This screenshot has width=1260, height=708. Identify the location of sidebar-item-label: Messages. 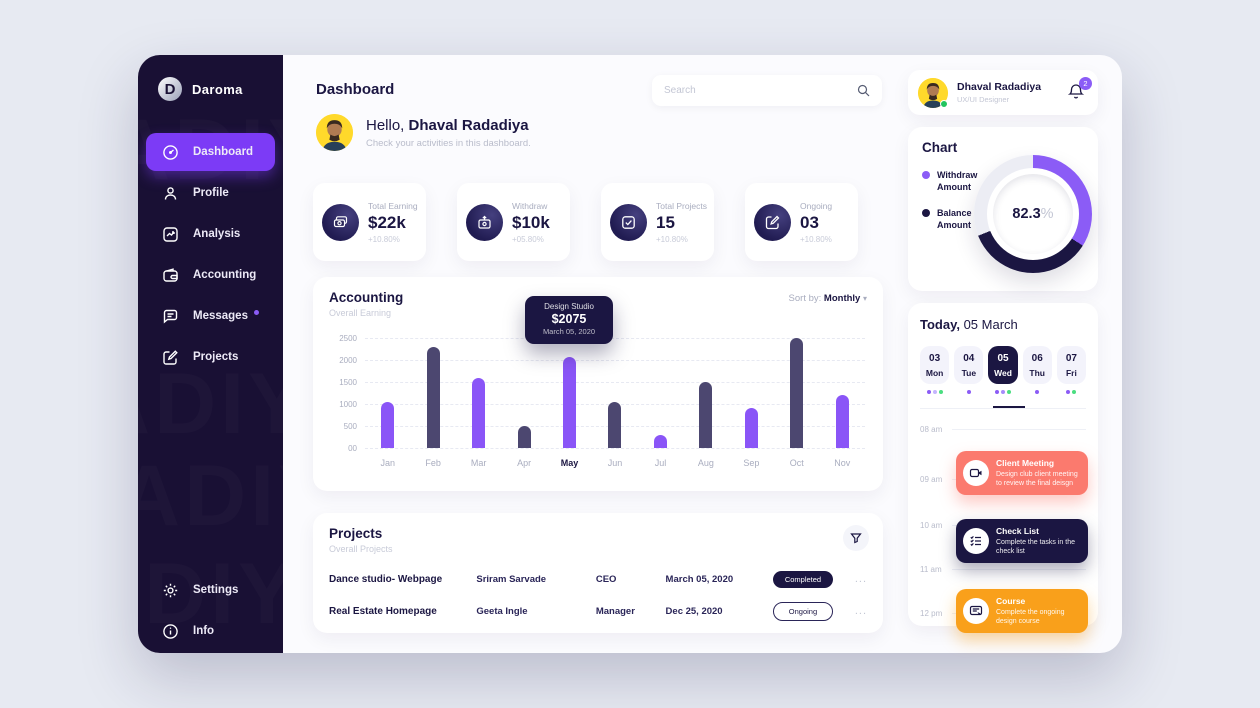
(220, 316).